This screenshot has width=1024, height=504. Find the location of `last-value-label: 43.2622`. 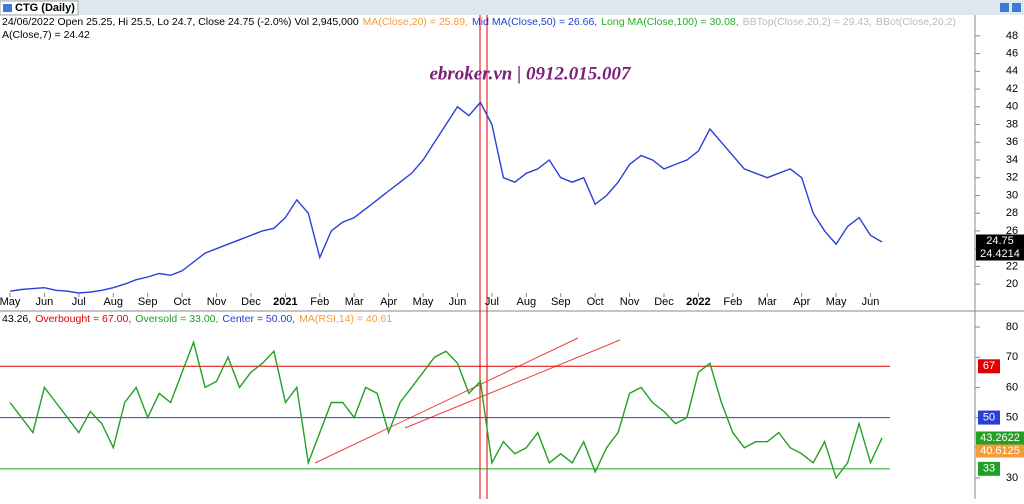

last-value-label: 43.2622 is located at coordinates (1000, 438).